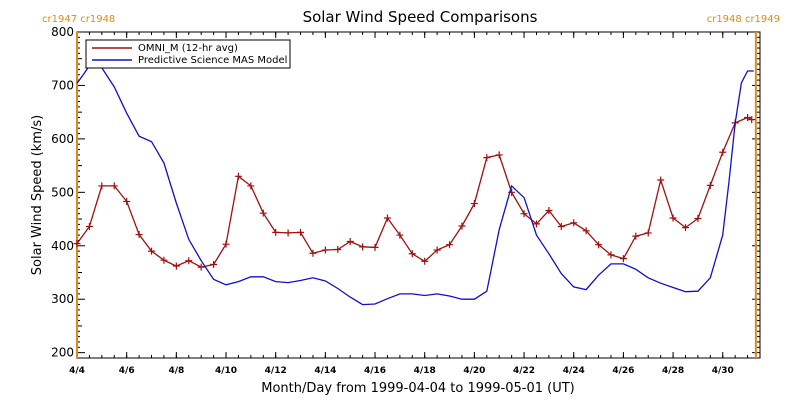 This screenshot has width=800, height=400. What do you see at coordinates (62, 139) in the screenshot?
I see `y-tick-label: 600` at bounding box center [62, 139].